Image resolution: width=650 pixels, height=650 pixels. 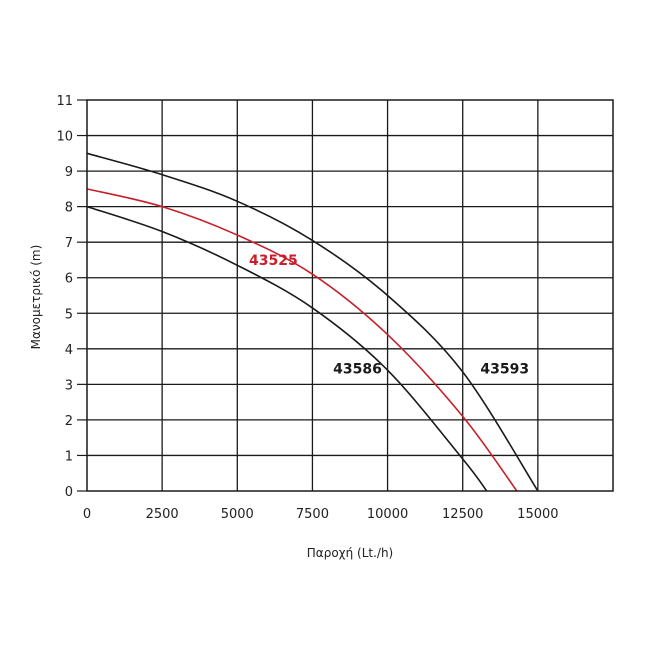 I want to click on x-tick-label: 15000, so click(x=537, y=514).